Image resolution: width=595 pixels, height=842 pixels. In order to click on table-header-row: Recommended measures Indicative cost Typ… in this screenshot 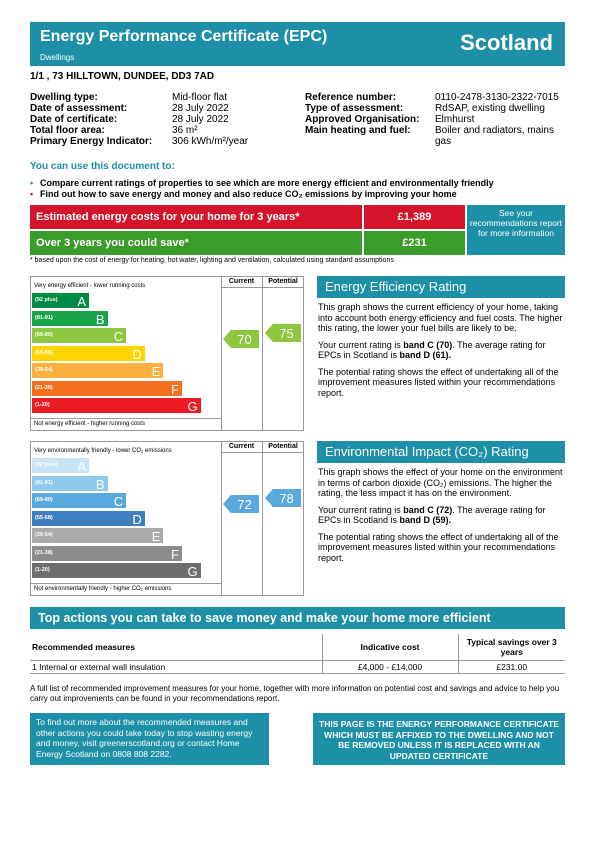, I will do `click(297, 647)`.